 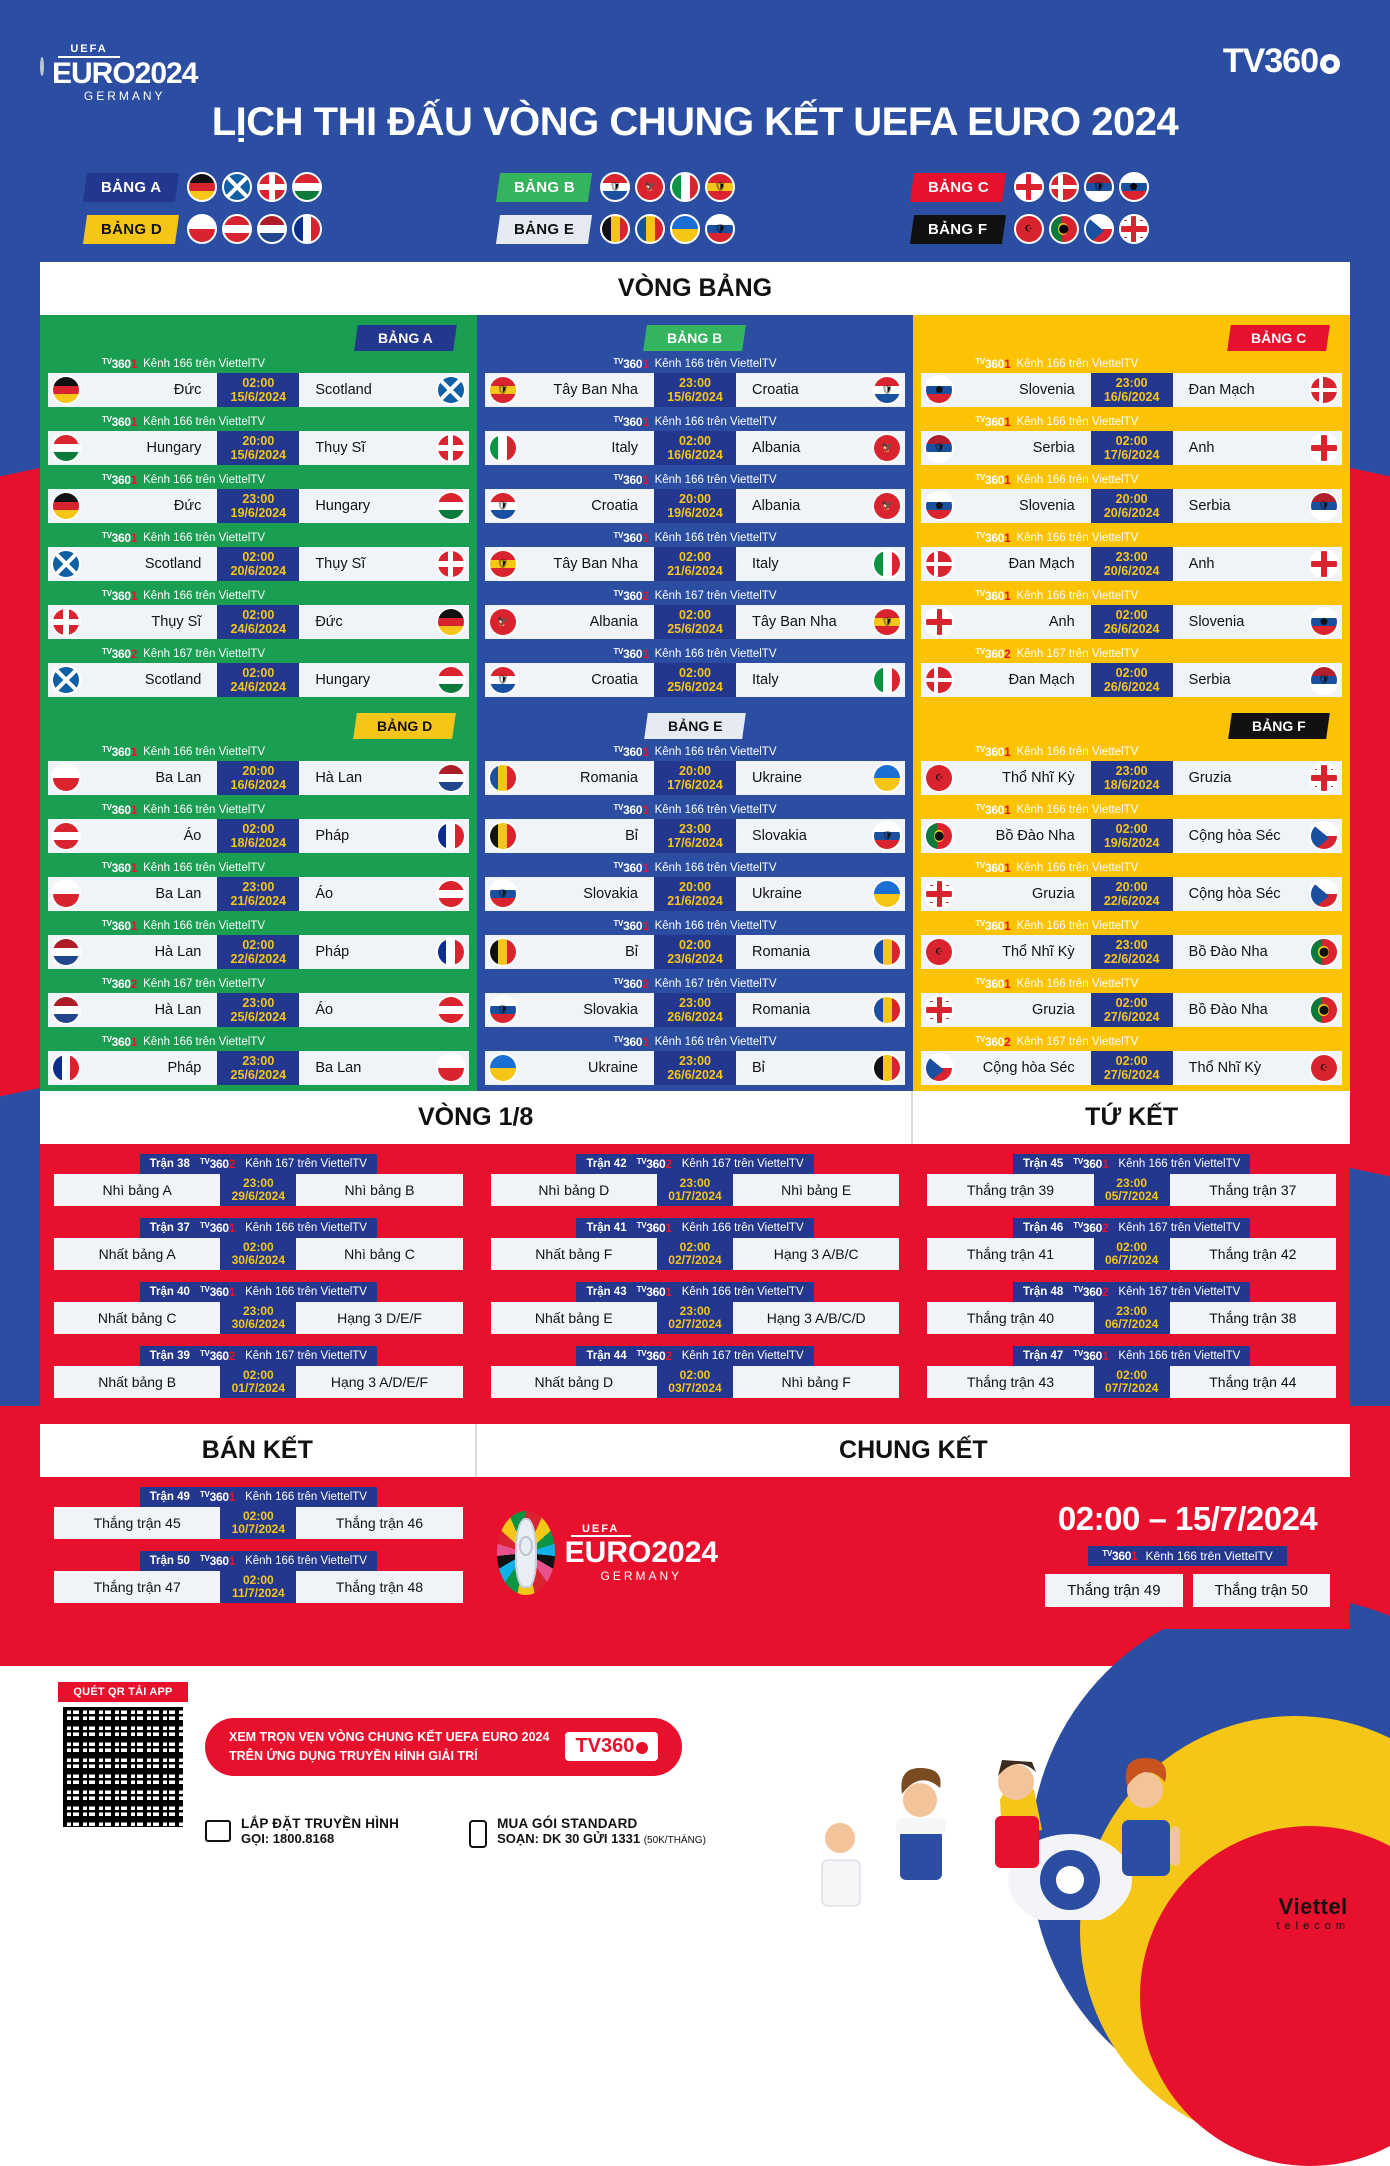 I want to click on kickoff-time: 02:00, so click(x=695, y=673).